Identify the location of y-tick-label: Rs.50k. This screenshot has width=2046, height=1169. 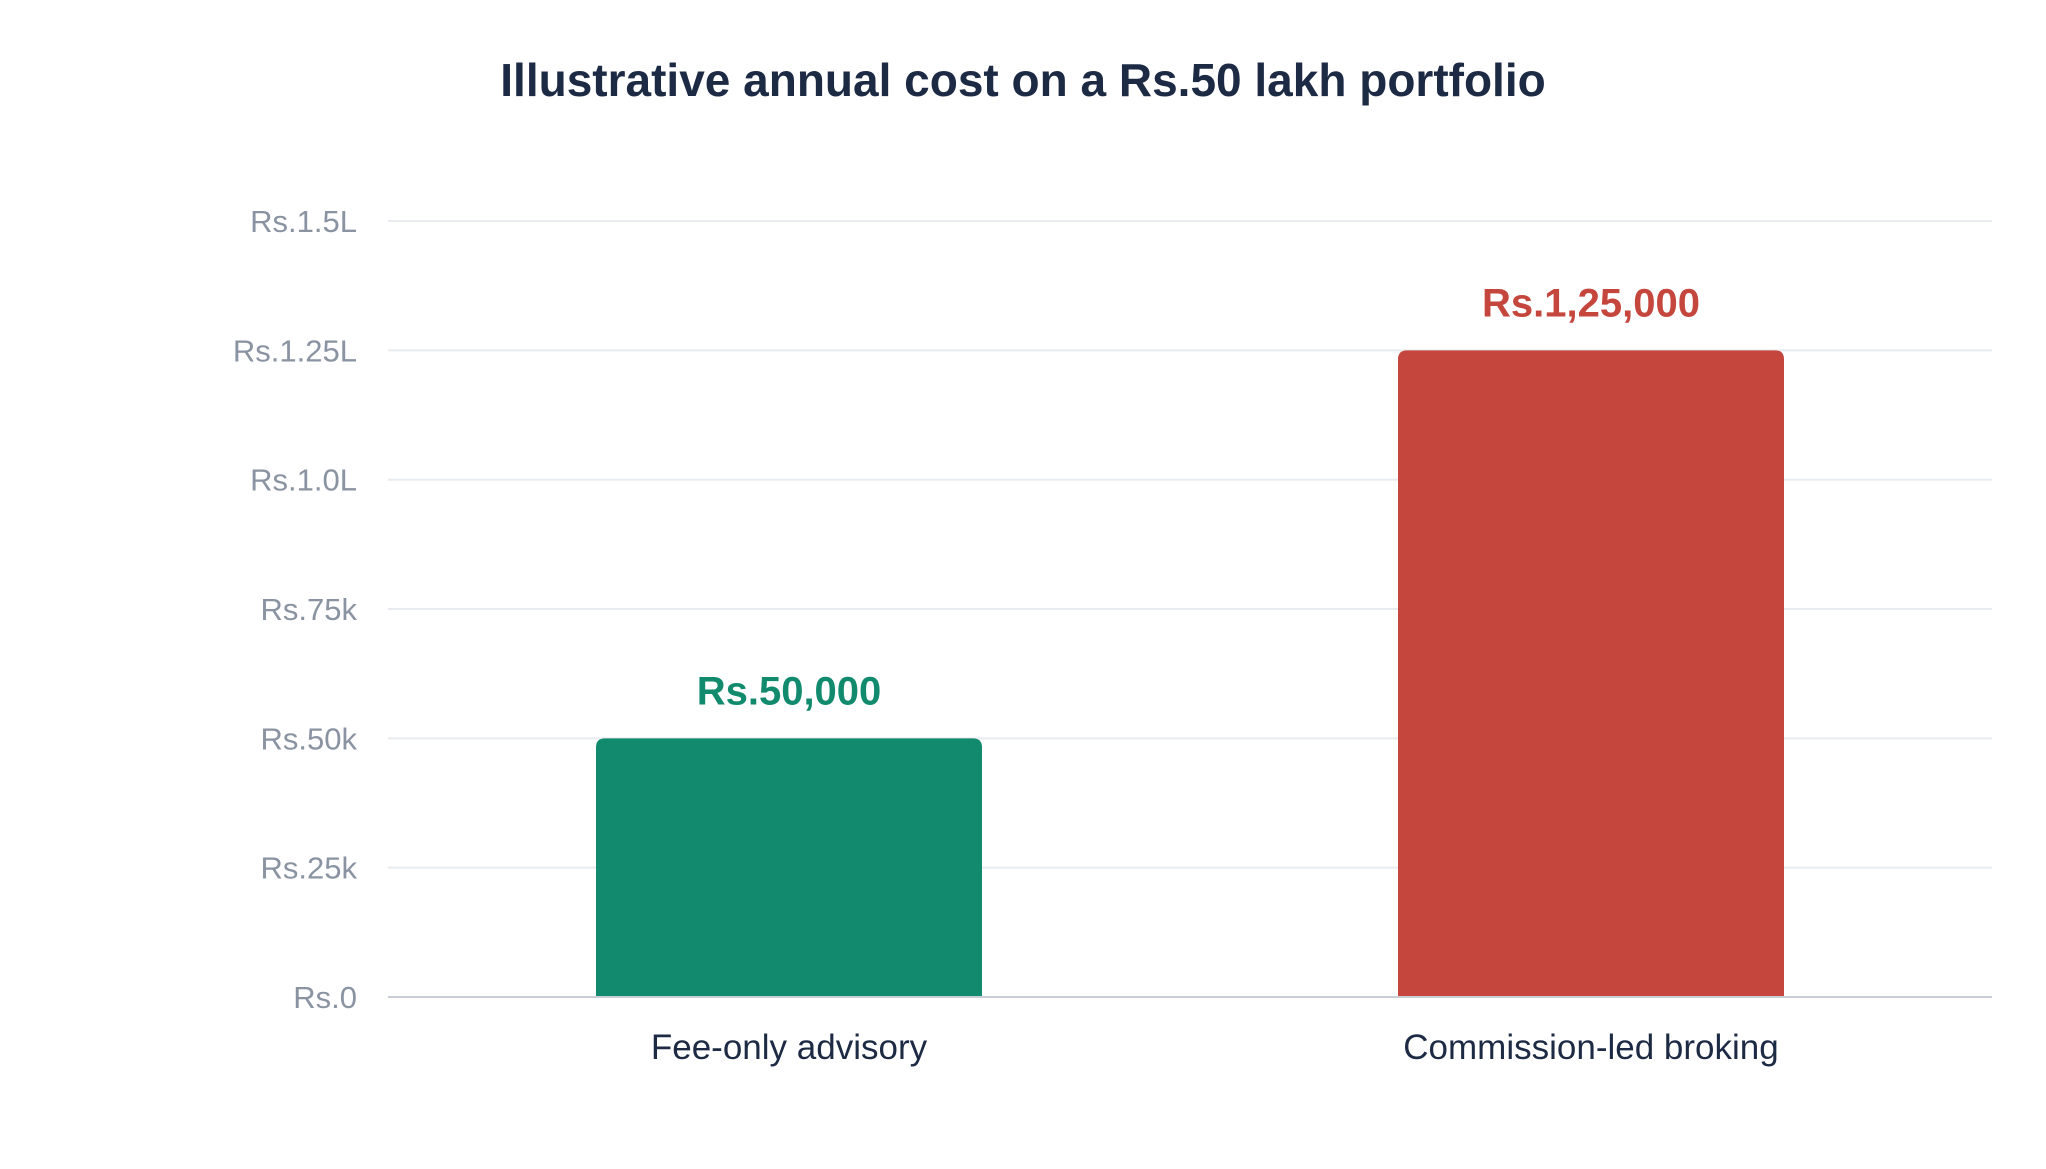
(309, 738).